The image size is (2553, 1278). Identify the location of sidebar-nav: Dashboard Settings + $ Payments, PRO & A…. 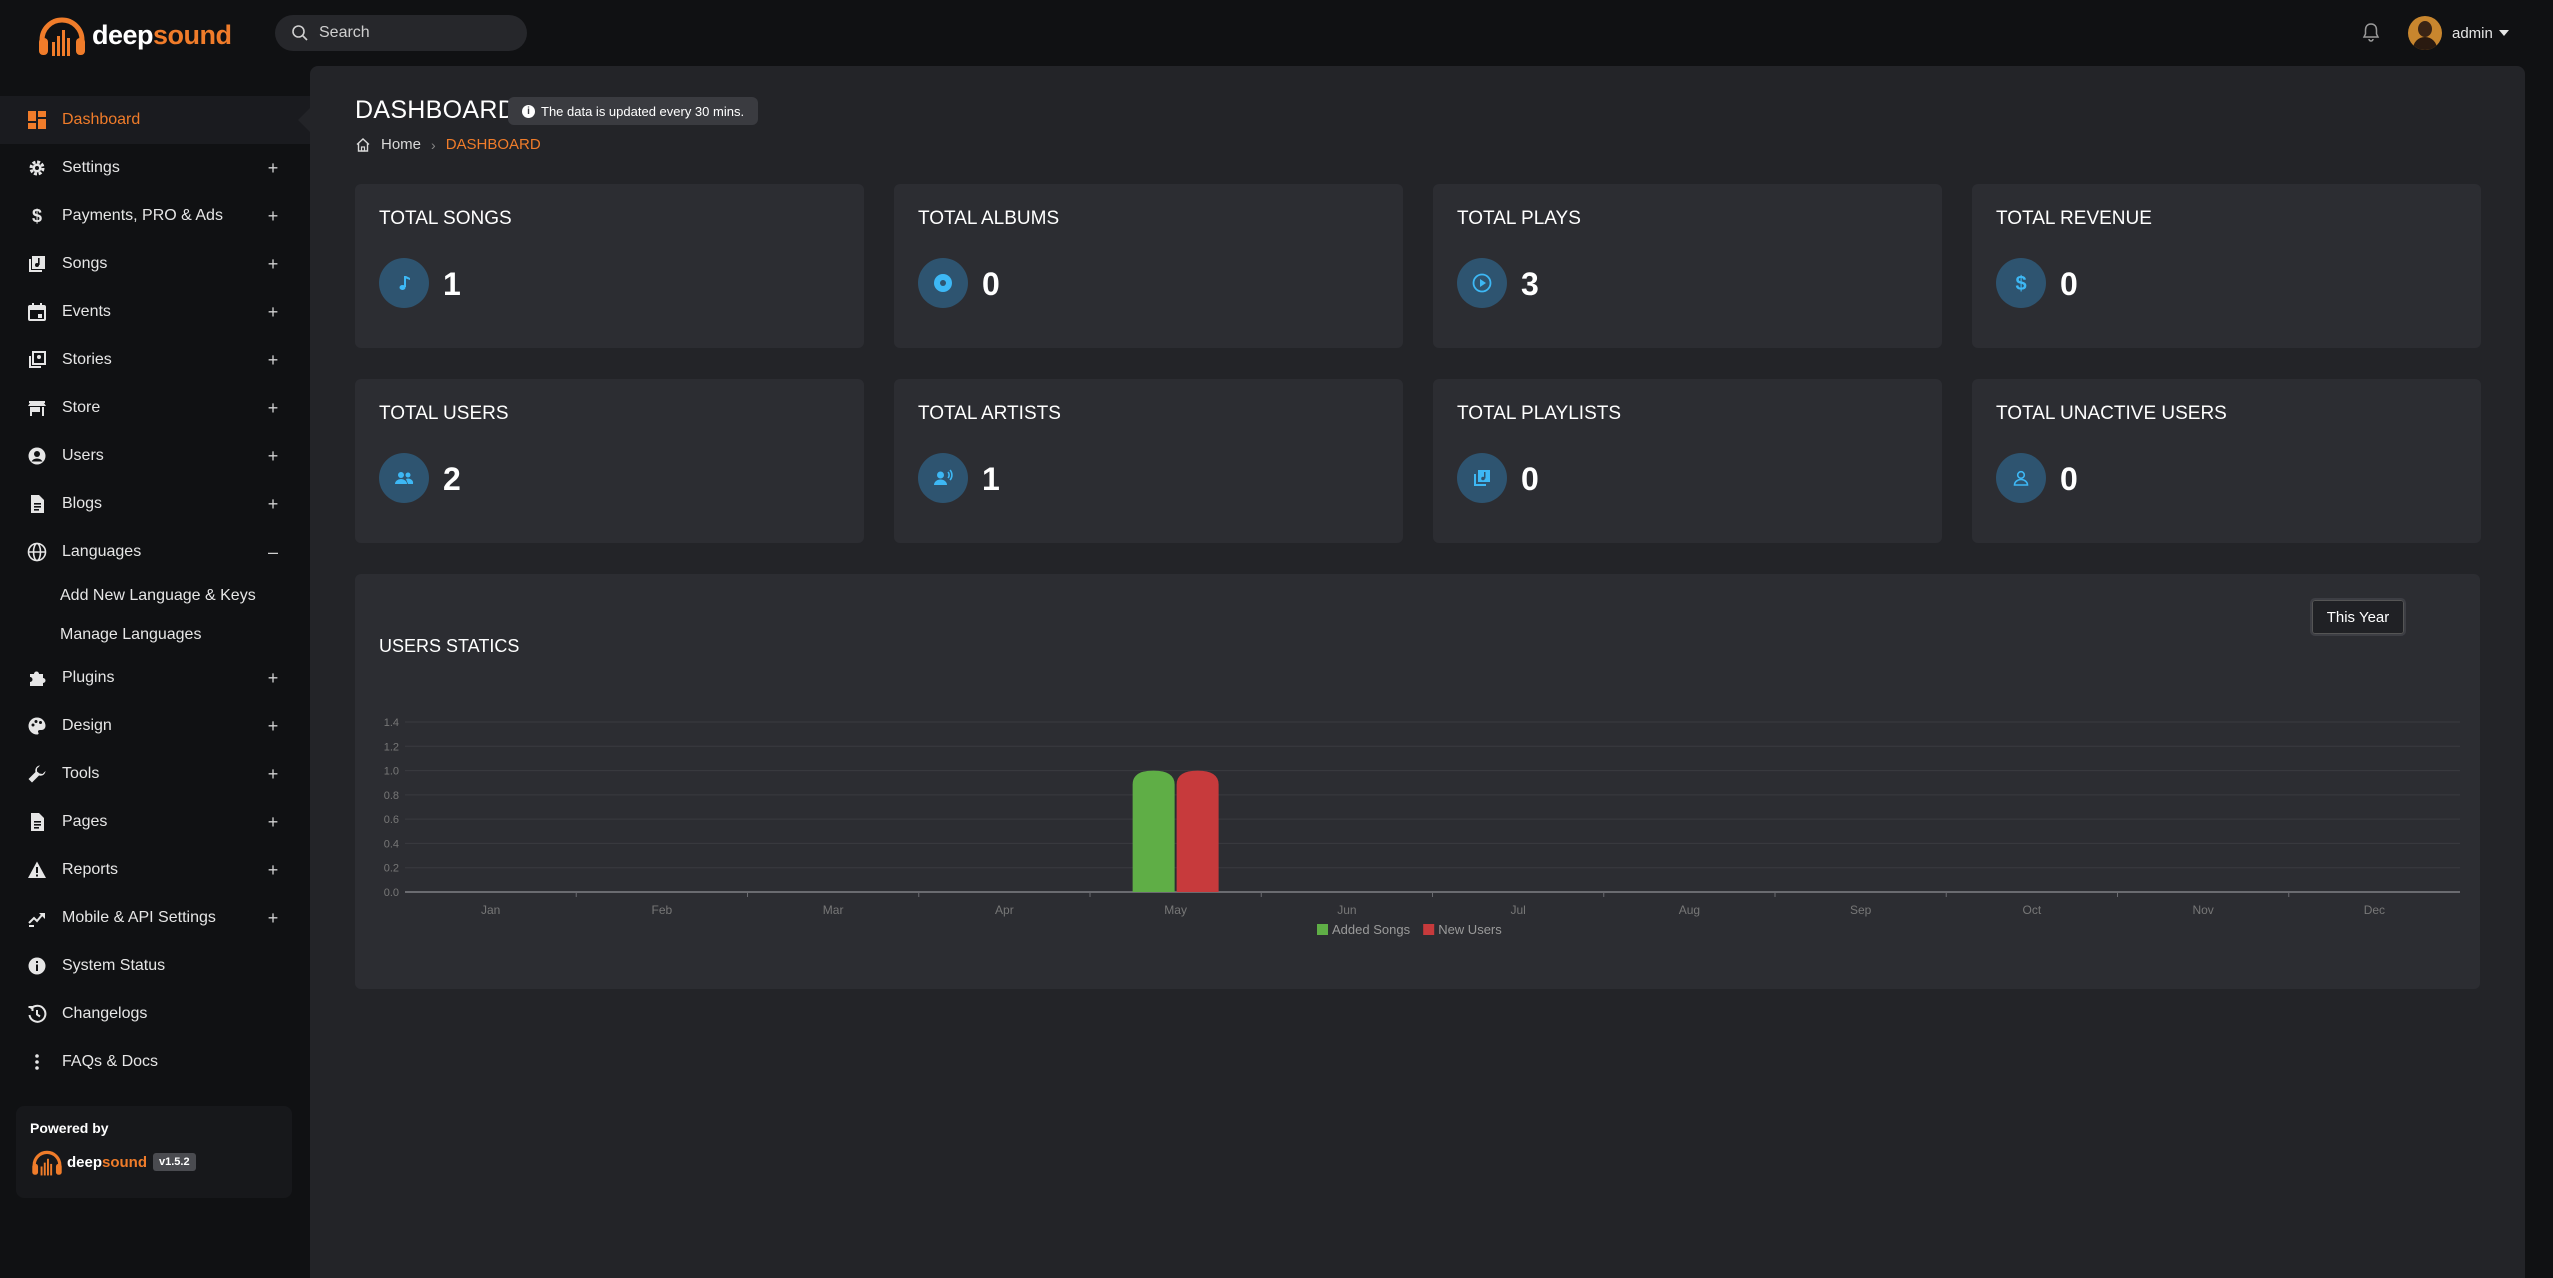
(155, 591).